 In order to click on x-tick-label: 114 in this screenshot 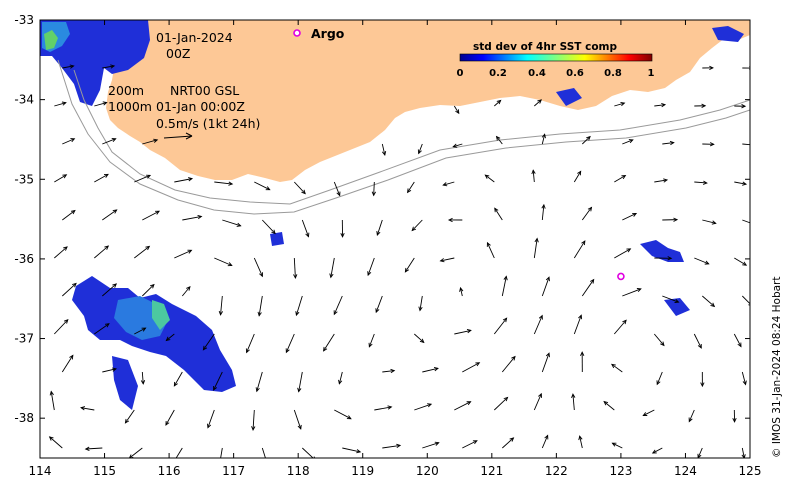, I will do `click(40, 471)`.